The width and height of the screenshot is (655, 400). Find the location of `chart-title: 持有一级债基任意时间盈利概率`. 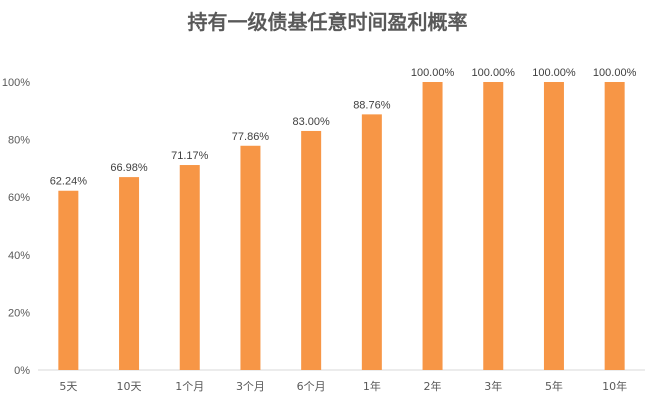

chart-title: 持有一级债基任意时间盈利概率 is located at coordinates (327, 22).